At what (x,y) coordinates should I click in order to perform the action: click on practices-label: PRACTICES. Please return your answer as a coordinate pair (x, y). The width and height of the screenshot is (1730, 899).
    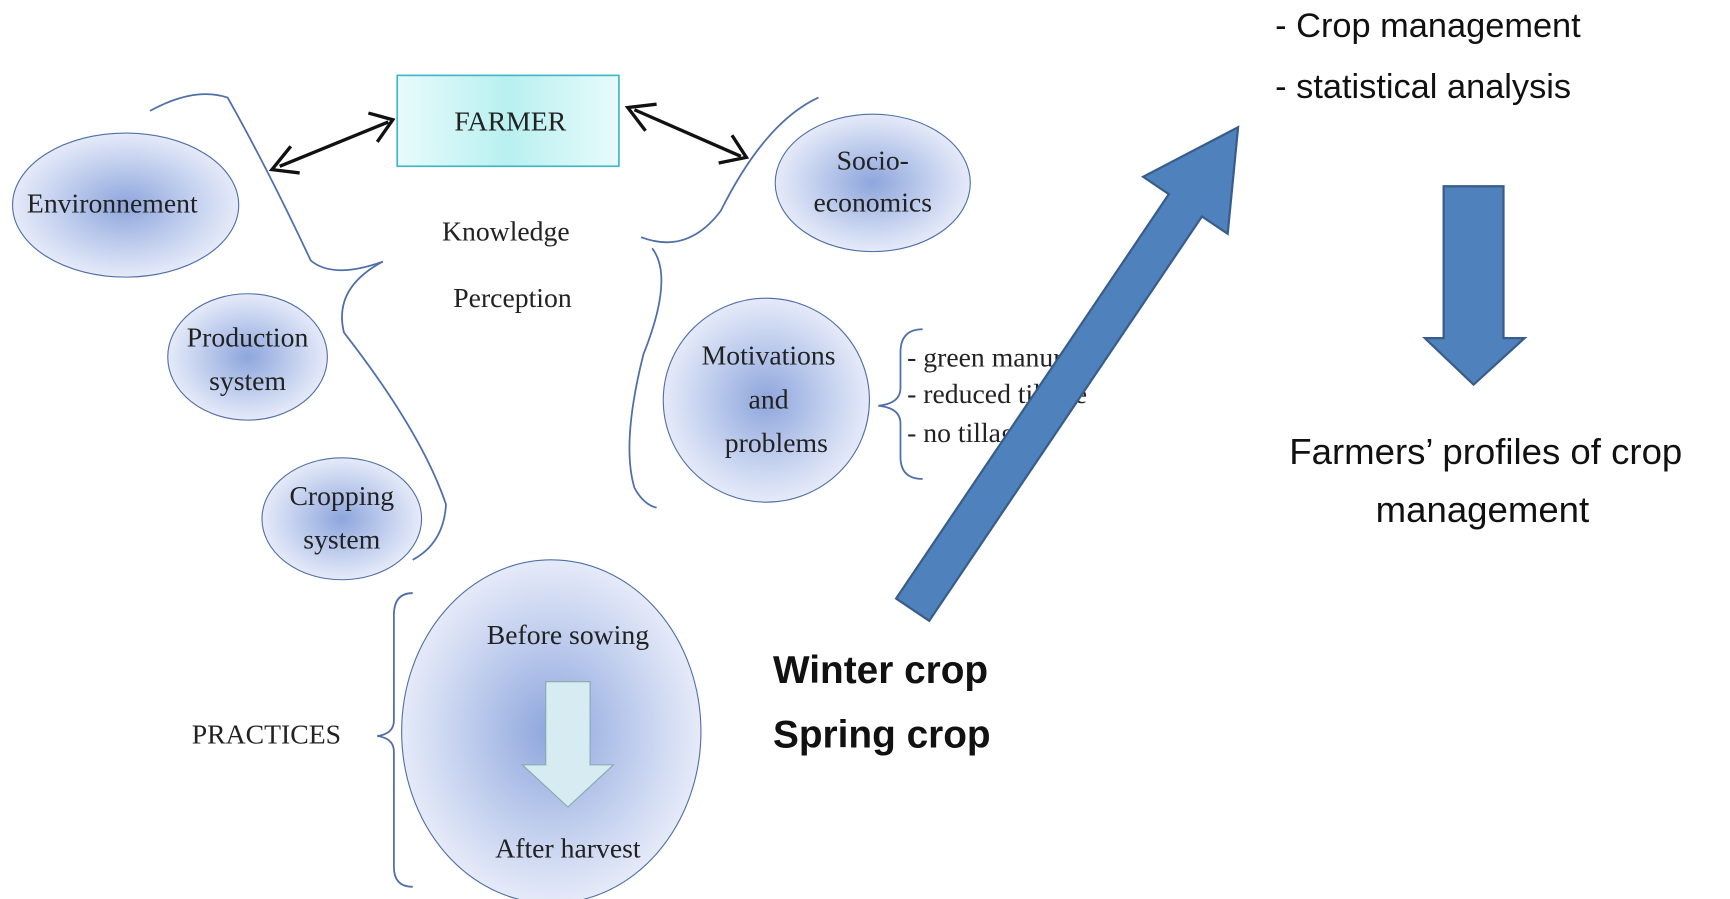
    Looking at the image, I should click on (266, 734).